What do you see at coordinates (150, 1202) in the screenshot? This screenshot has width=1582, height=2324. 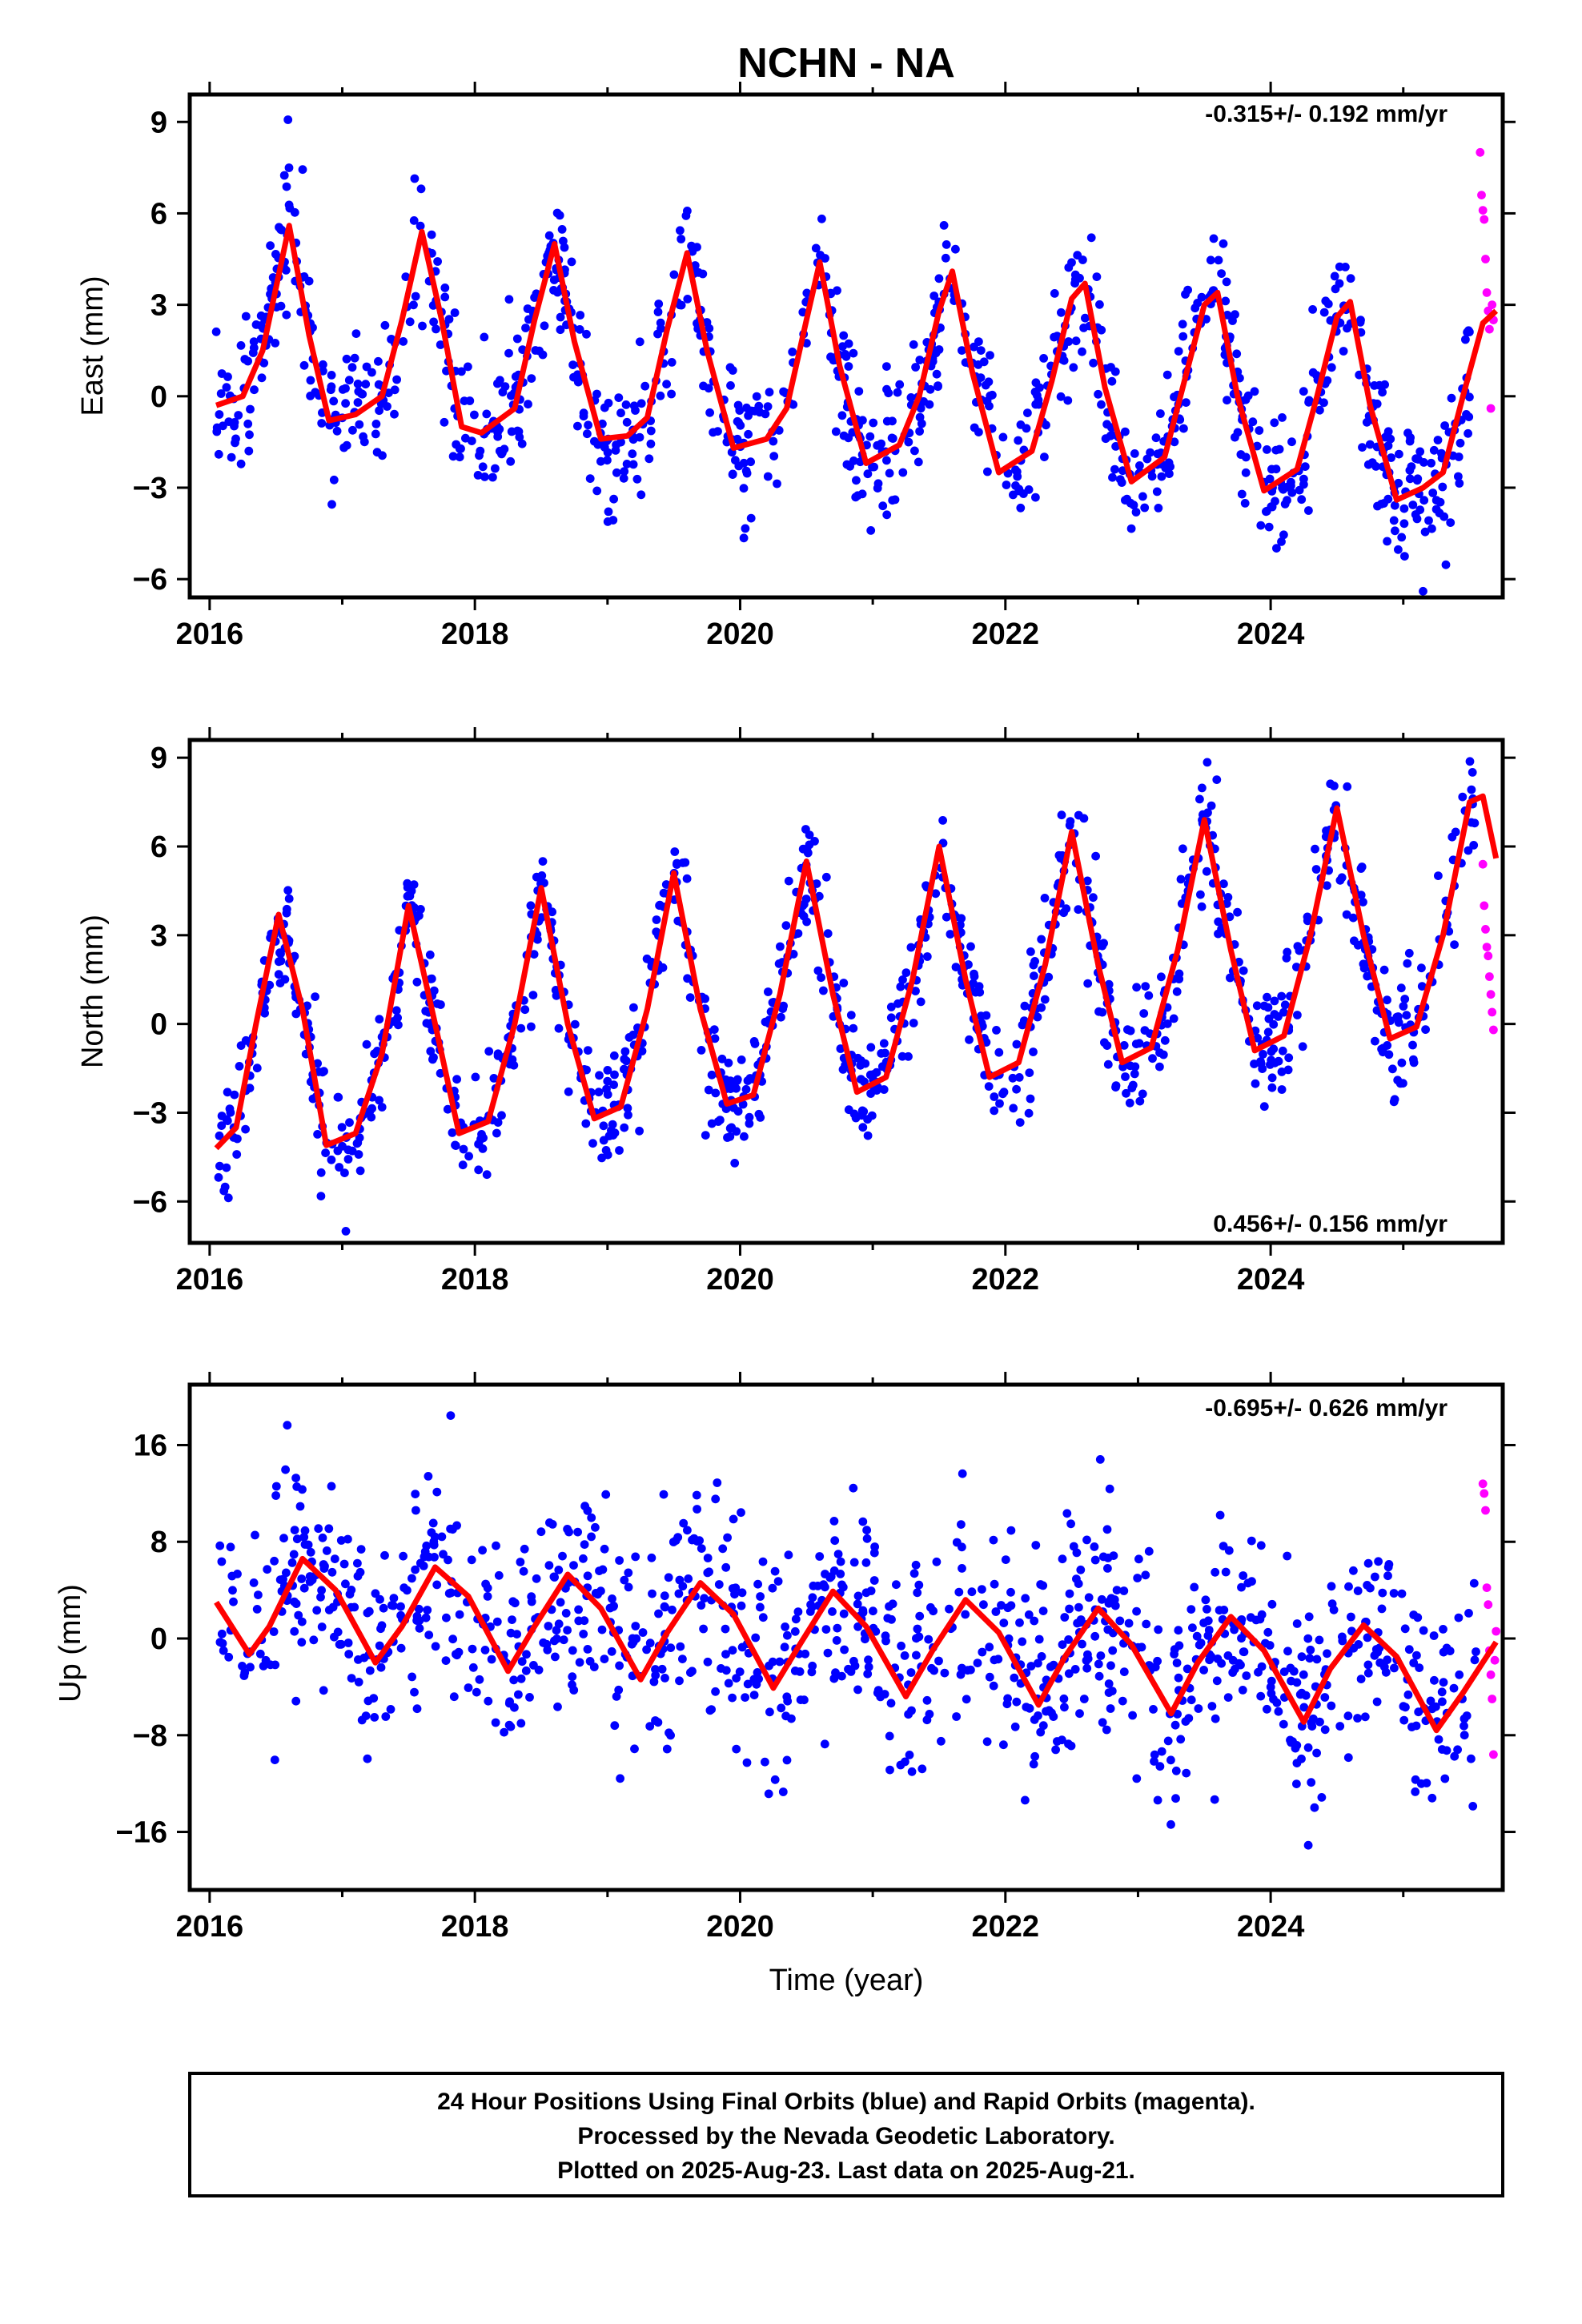 I see `y-tick-label: −6` at bounding box center [150, 1202].